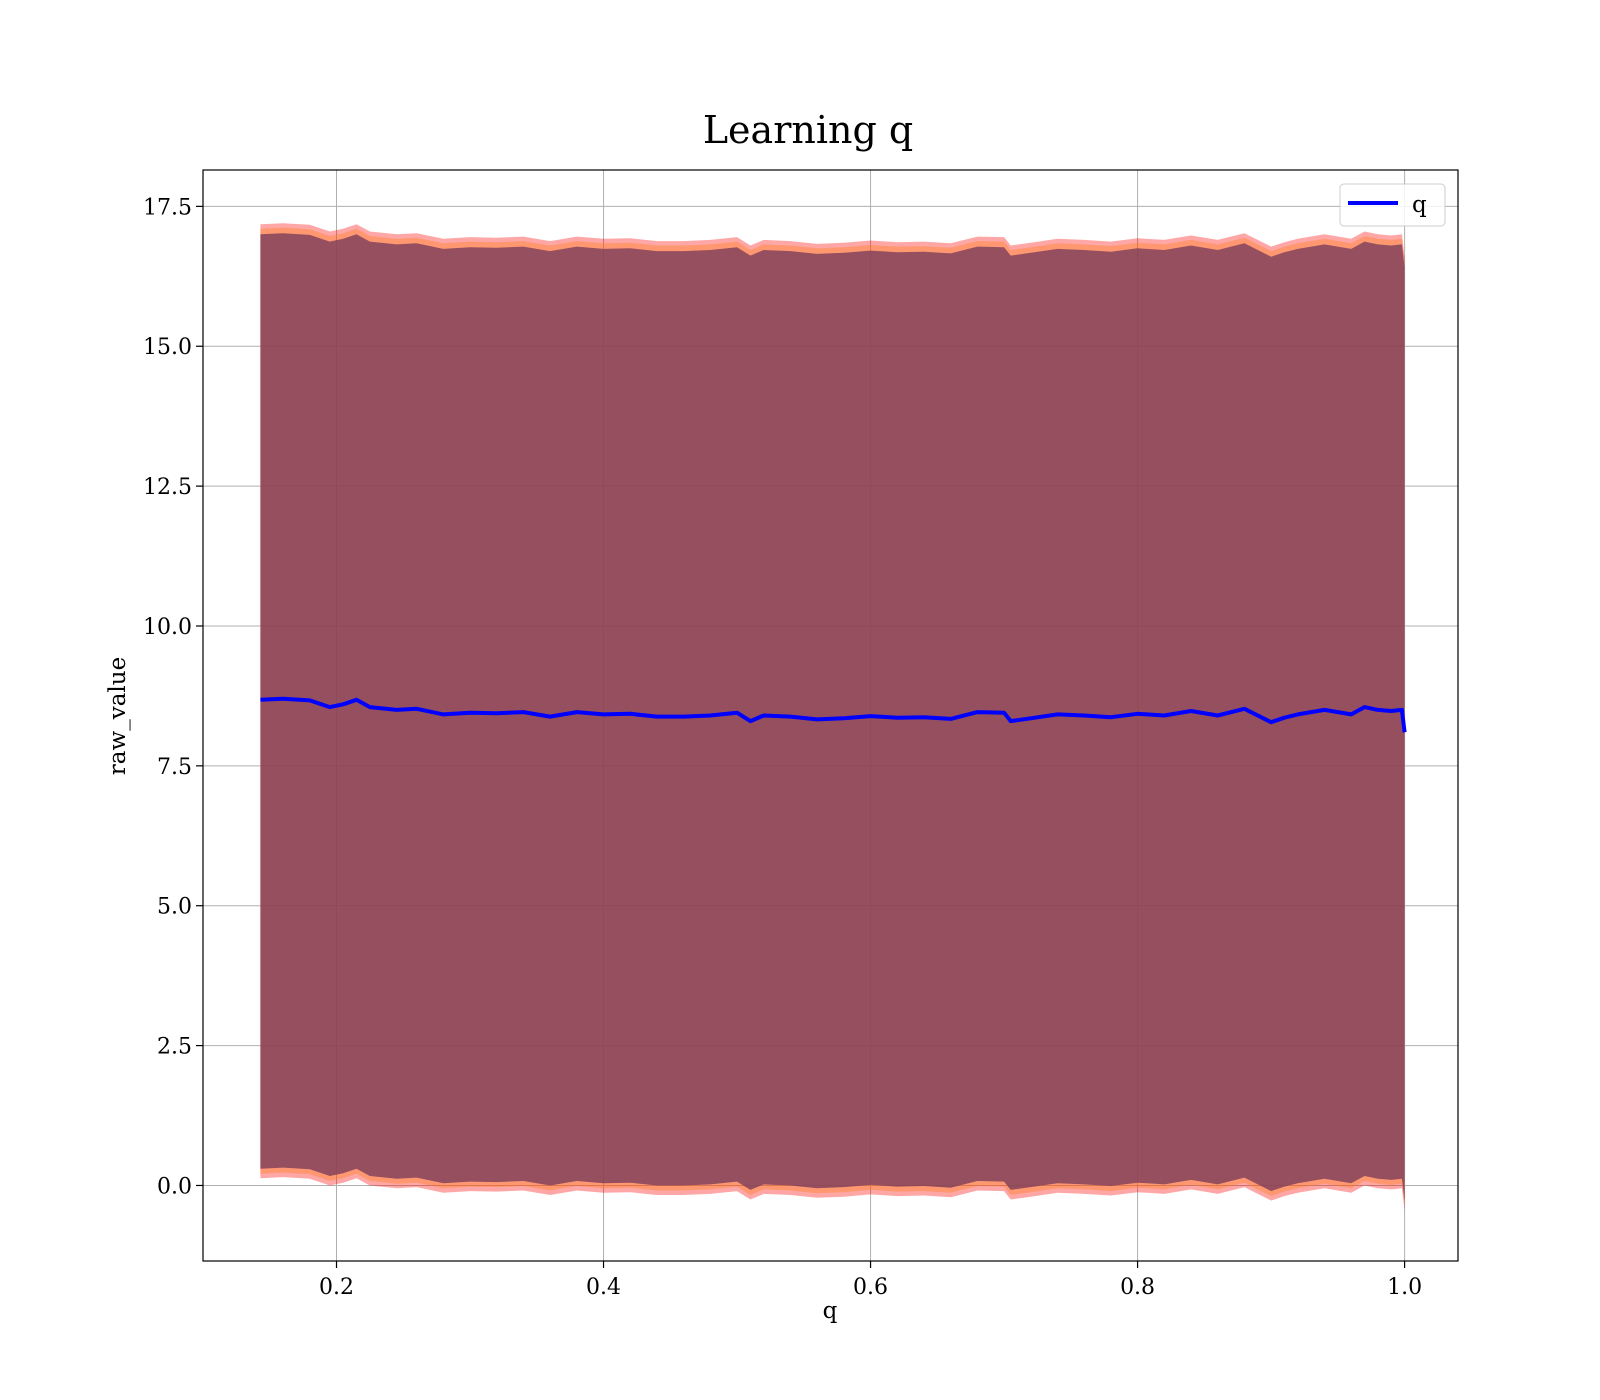 This screenshot has height=1400, width=1600. Describe the element at coordinates (336, 1287) in the screenshot. I see `x-tick-label: 0.2` at that location.